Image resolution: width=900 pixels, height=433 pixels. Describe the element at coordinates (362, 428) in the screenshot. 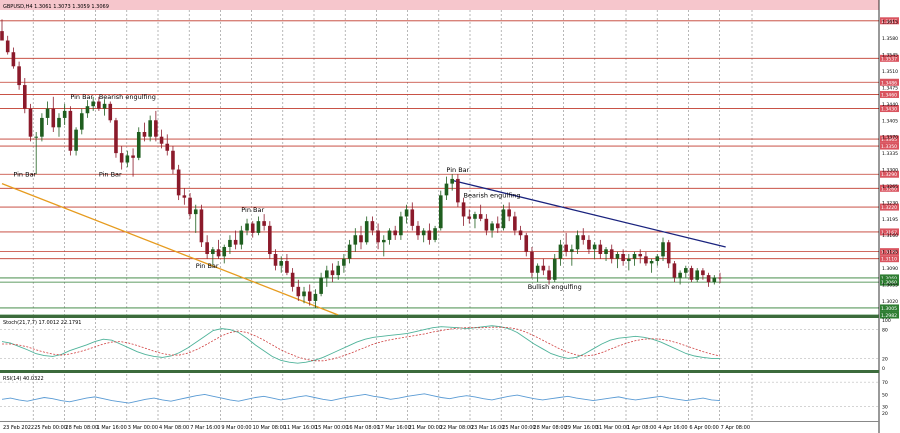

I see `time-label: 16 Mar 08:00` at that location.